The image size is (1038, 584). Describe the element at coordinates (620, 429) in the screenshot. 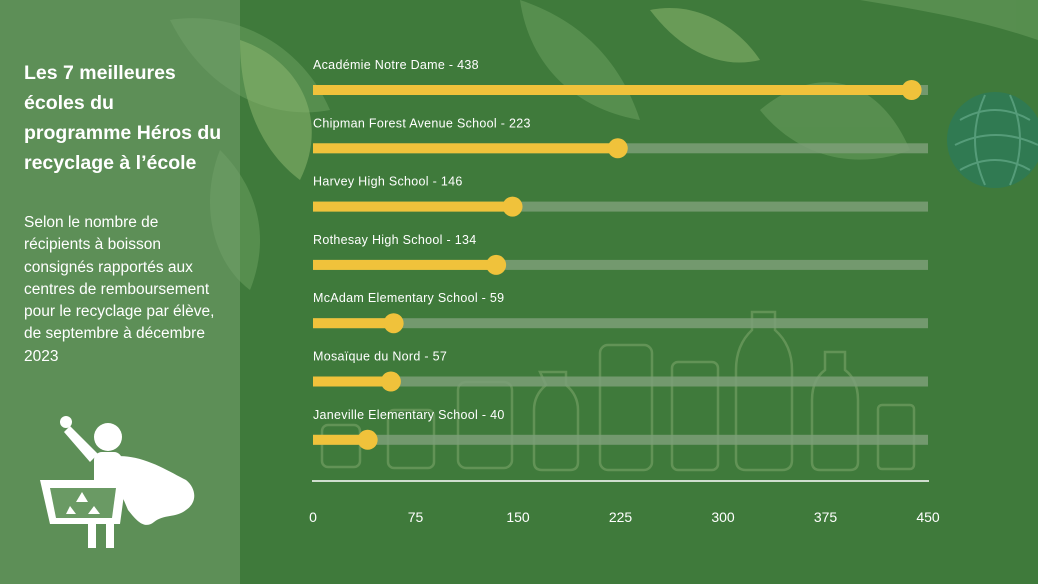

I see `bar-row: Janeville Elementary School - 40` at that location.